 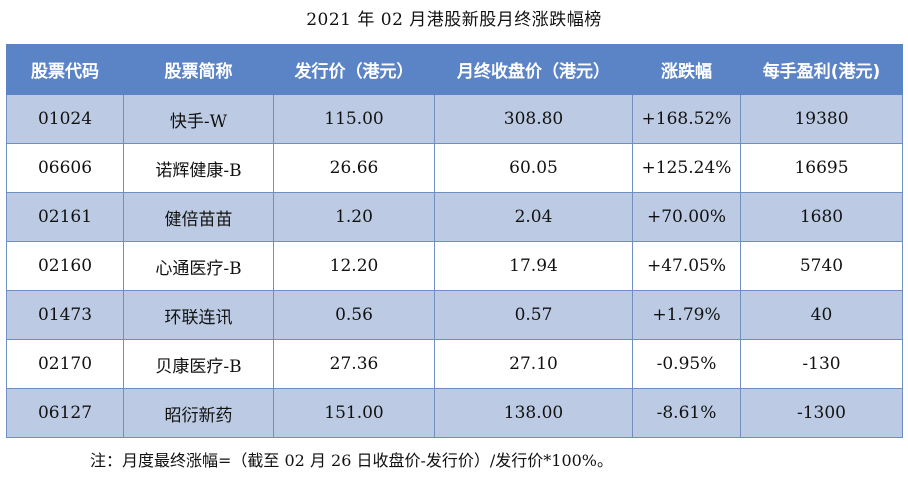 I want to click on table-row: 06606 诺辉健康-B 26.66 60.05 +125.24% 16695, so click(x=454, y=168).